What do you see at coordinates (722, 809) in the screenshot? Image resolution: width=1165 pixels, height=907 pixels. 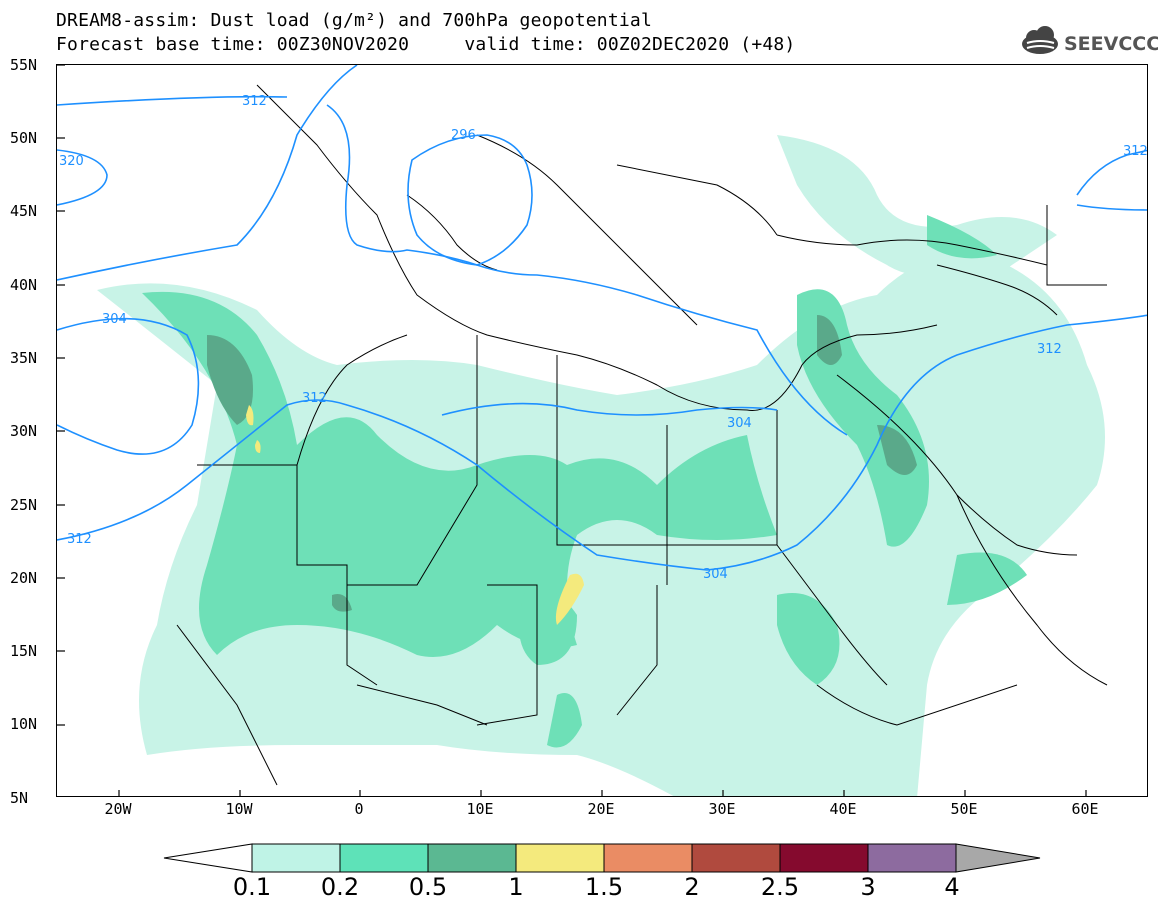 I see `lon-label: 30E` at bounding box center [722, 809].